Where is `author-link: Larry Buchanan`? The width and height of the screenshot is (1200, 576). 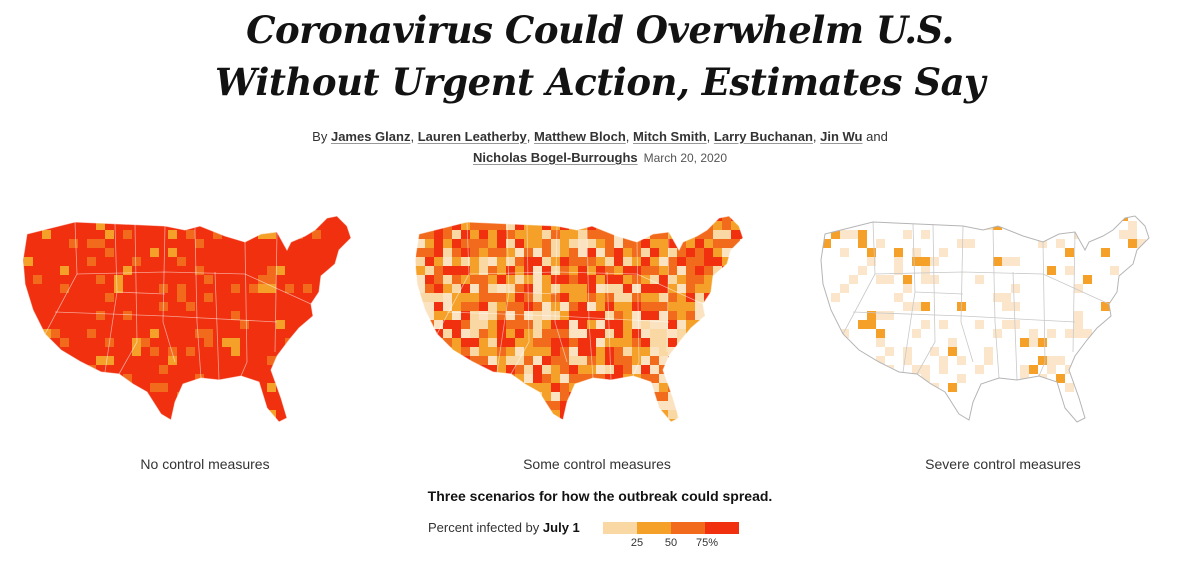 author-link: Larry Buchanan is located at coordinates (763, 136).